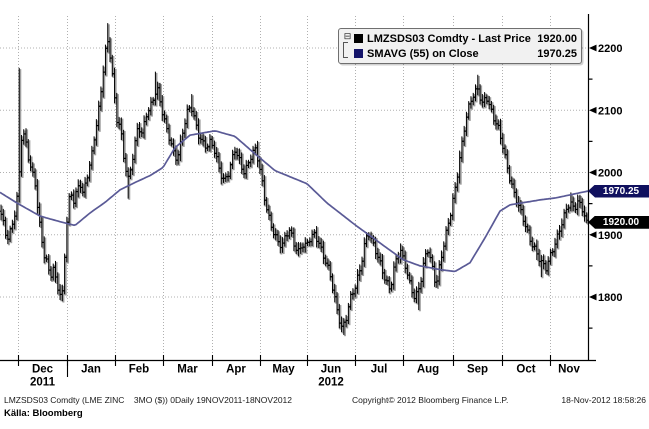 The height and width of the screenshot is (429, 649). What do you see at coordinates (618, 191) in the screenshot?
I see `smavg-price-tag: 1970.25` at bounding box center [618, 191].